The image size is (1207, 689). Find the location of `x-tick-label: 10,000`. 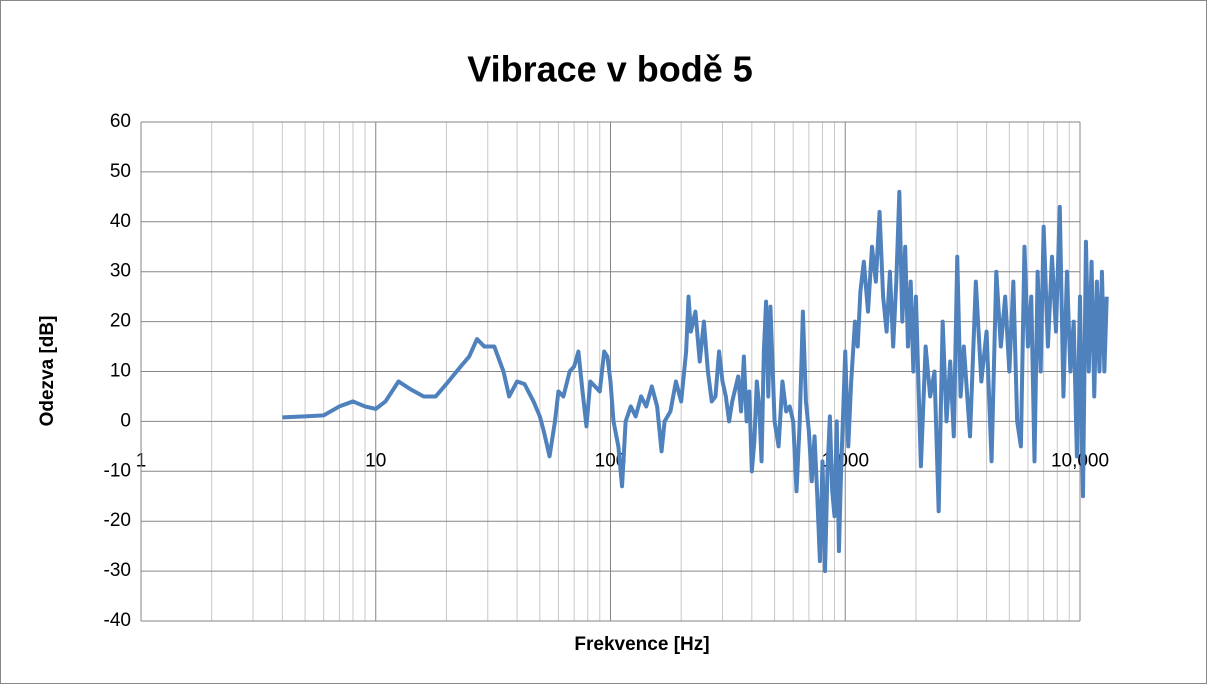

x-tick-label: 10,000 is located at coordinates (1080, 460).